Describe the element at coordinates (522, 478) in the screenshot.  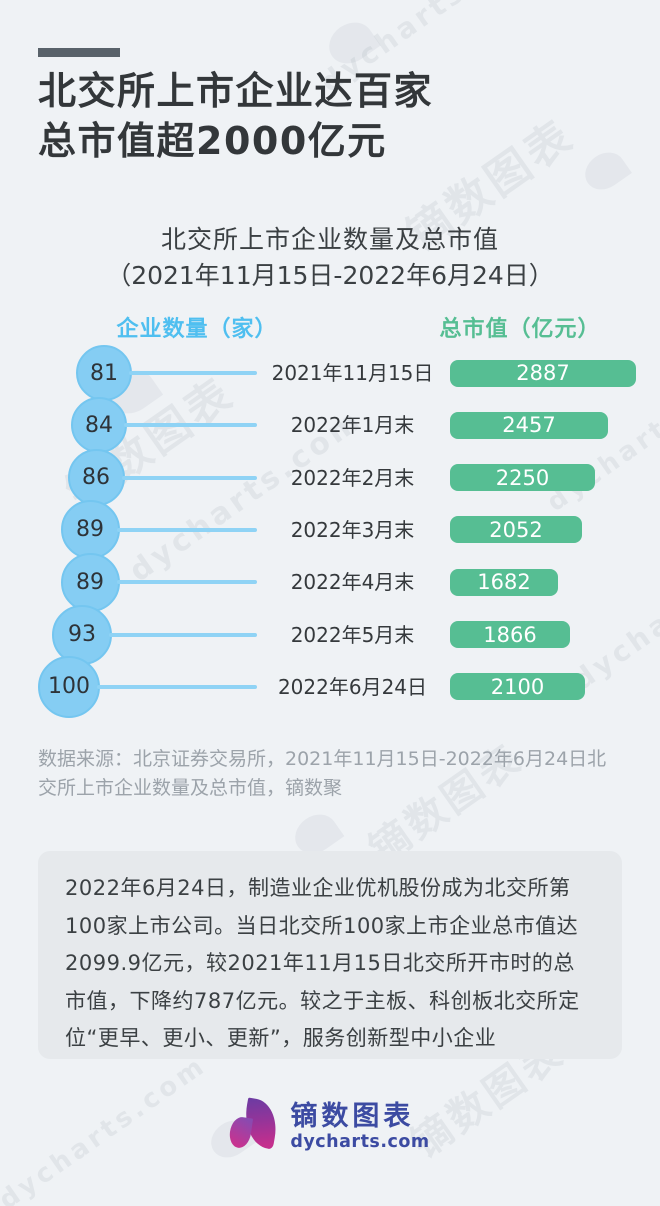
I see `marketcap-bar: 2250` at that location.